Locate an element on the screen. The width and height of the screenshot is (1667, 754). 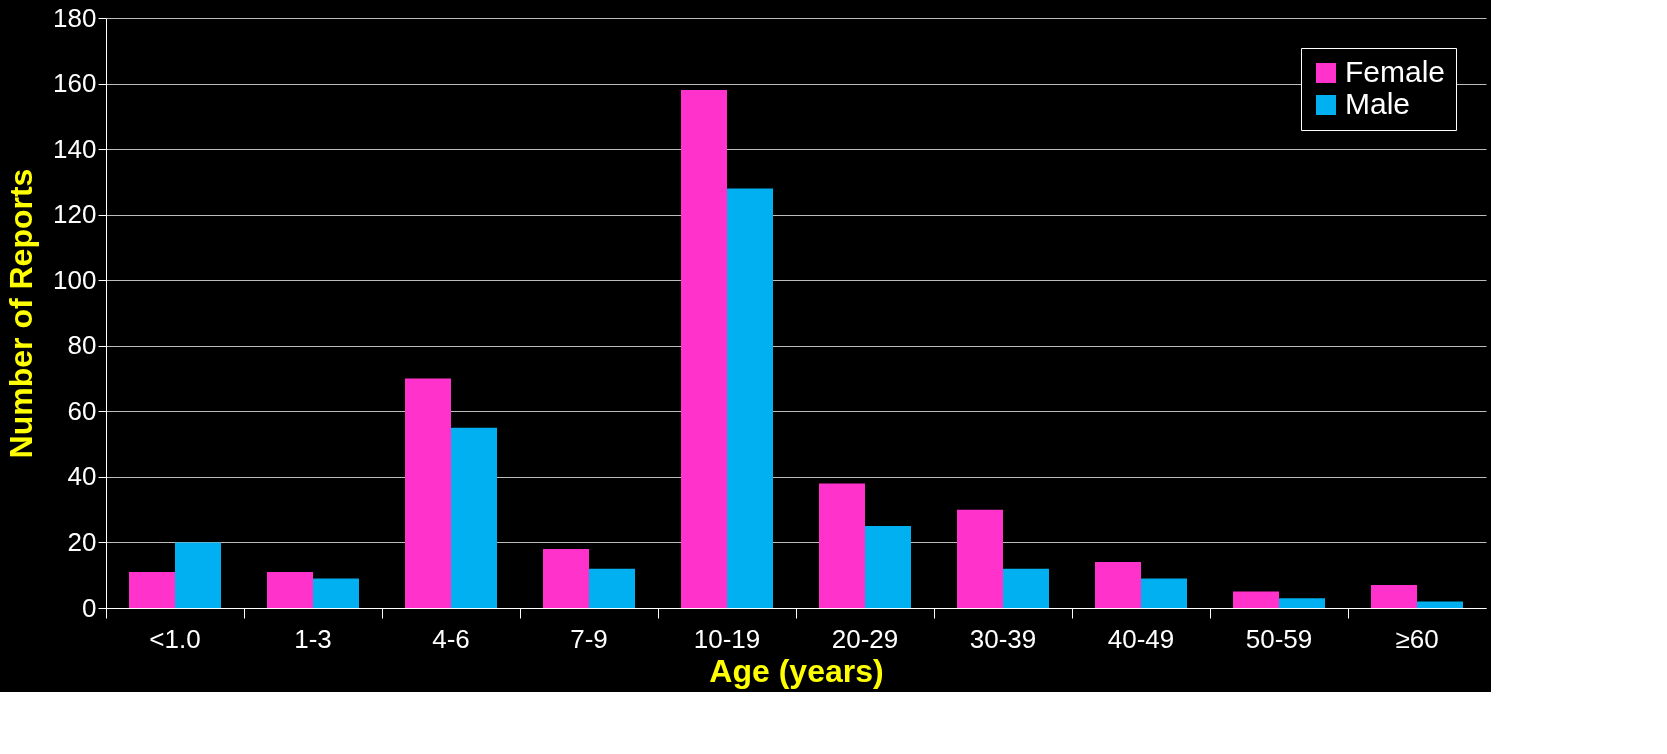
y-tick-label: 120 is located at coordinates (75, 214).